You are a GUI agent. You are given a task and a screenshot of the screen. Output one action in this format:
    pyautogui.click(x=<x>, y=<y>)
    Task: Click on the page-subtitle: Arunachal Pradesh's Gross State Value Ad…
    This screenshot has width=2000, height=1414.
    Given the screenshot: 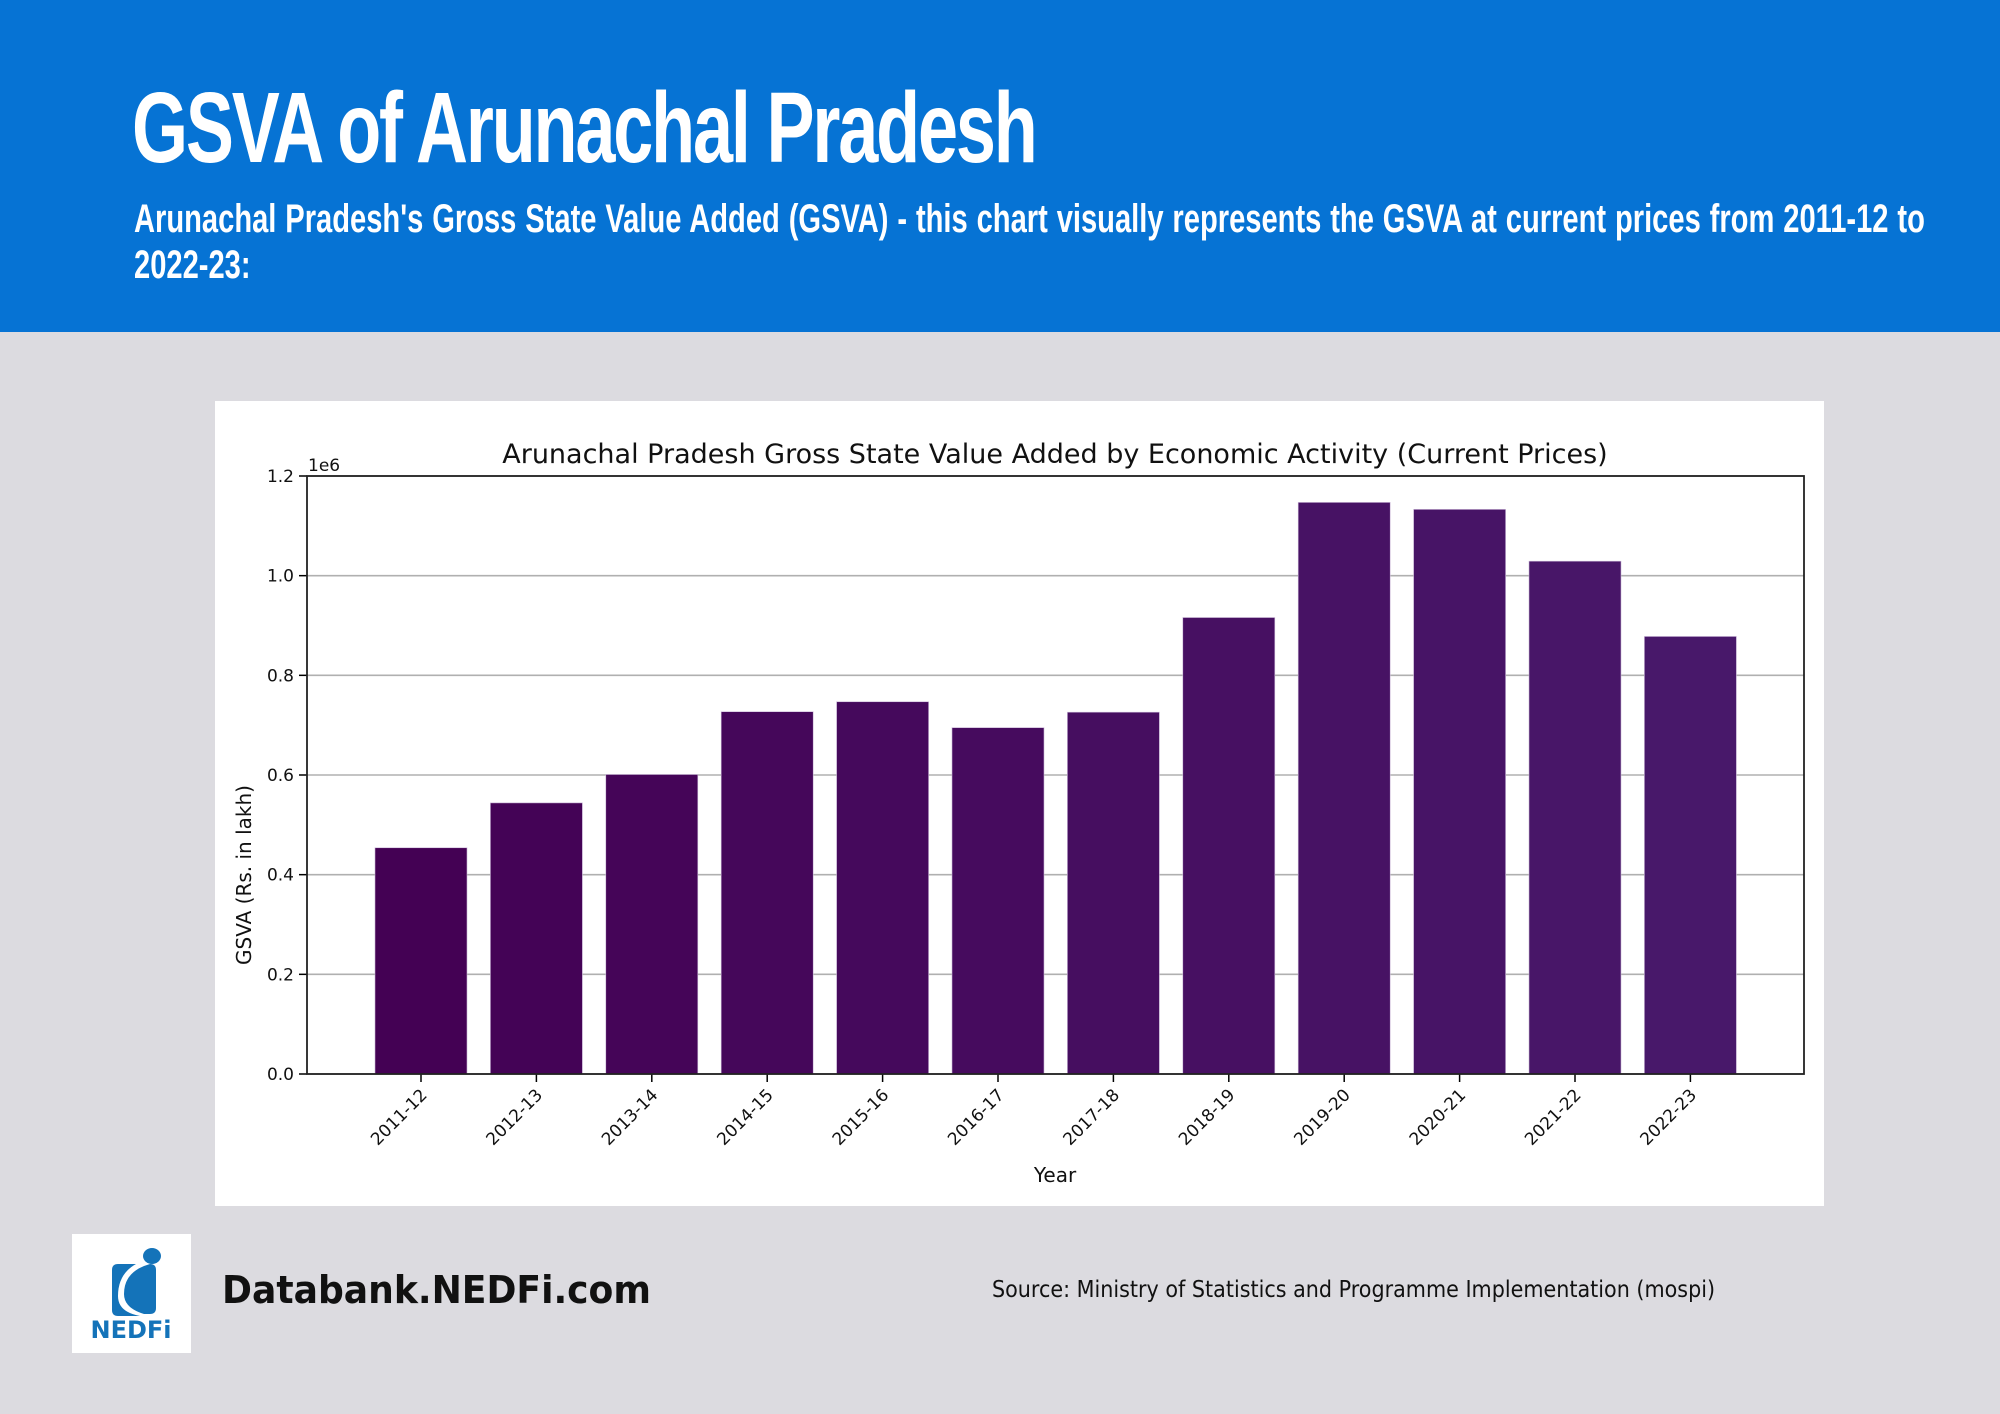 What is the action you would take?
    pyautogui.click(x=1029, y=242)
    